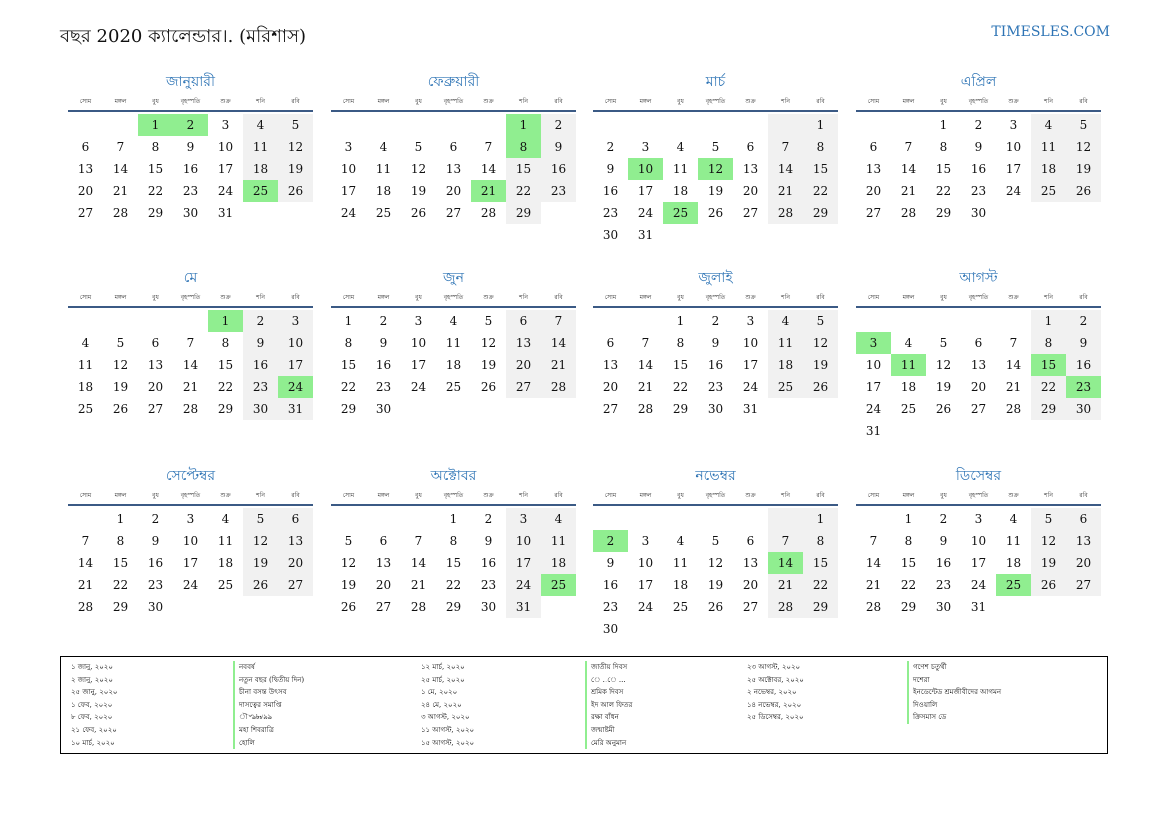  What do you see at coordinates (978, 607) in the screenshot?
I see `day-cell: 31` at bounding box center [978, 607].